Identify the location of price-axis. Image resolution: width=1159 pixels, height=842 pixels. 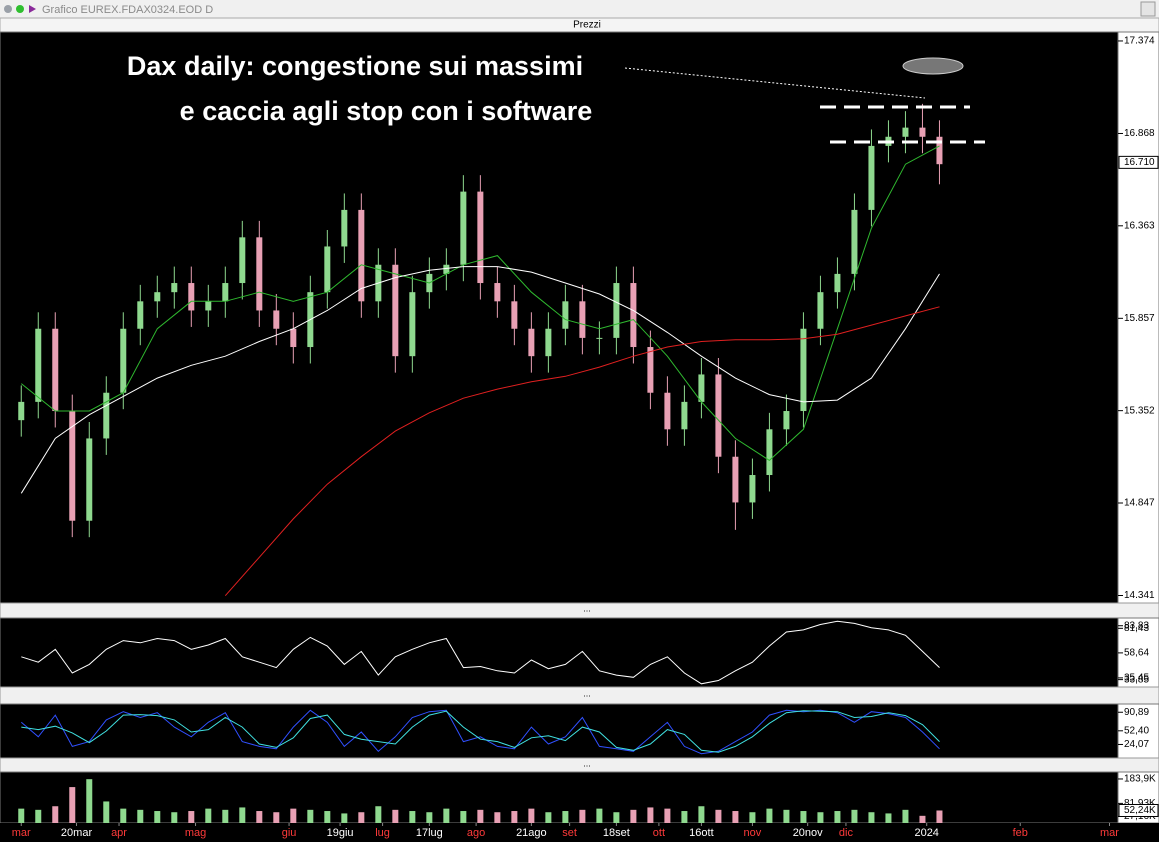
(1138, 317).